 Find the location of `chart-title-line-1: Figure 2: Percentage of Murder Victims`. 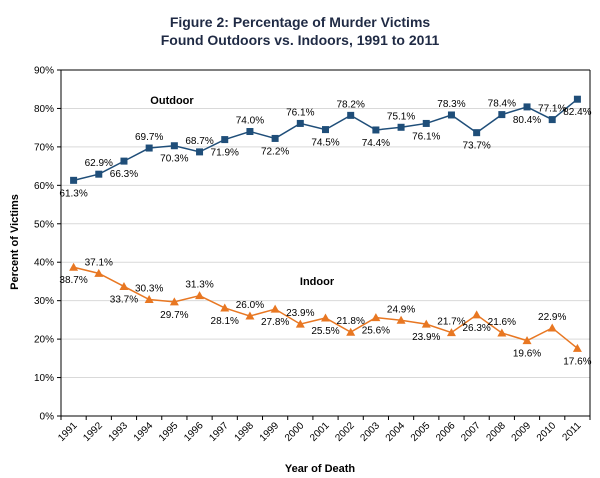

chart-title-line-1: Figure 2: Percentage of Murder Victims is located at coordinates (300, 22).